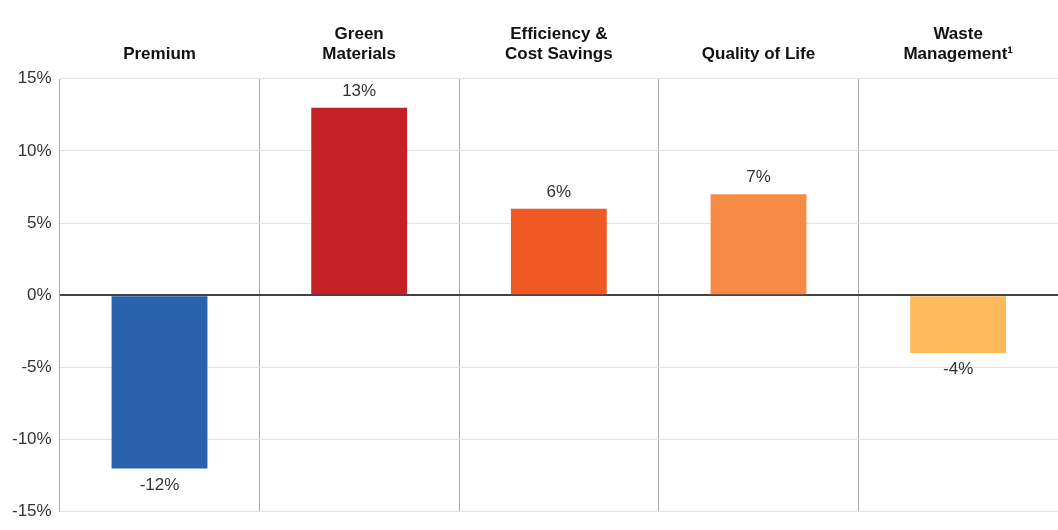 The width and height of the screenshot is (1058, 530). What do you see at coordinates (159, 54) in the screenshot?
I see `x-tick-label: Premium` at bounding box center [159, 54].